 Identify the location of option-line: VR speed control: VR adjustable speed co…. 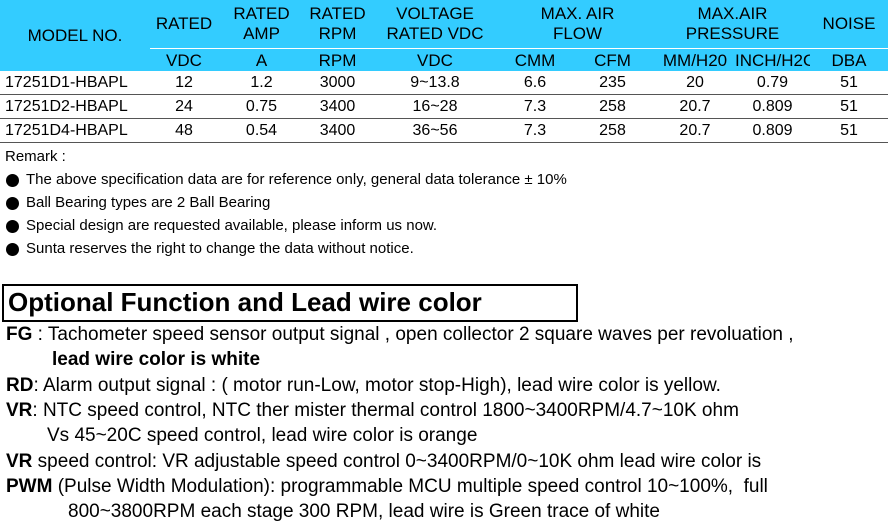
(383, 462).